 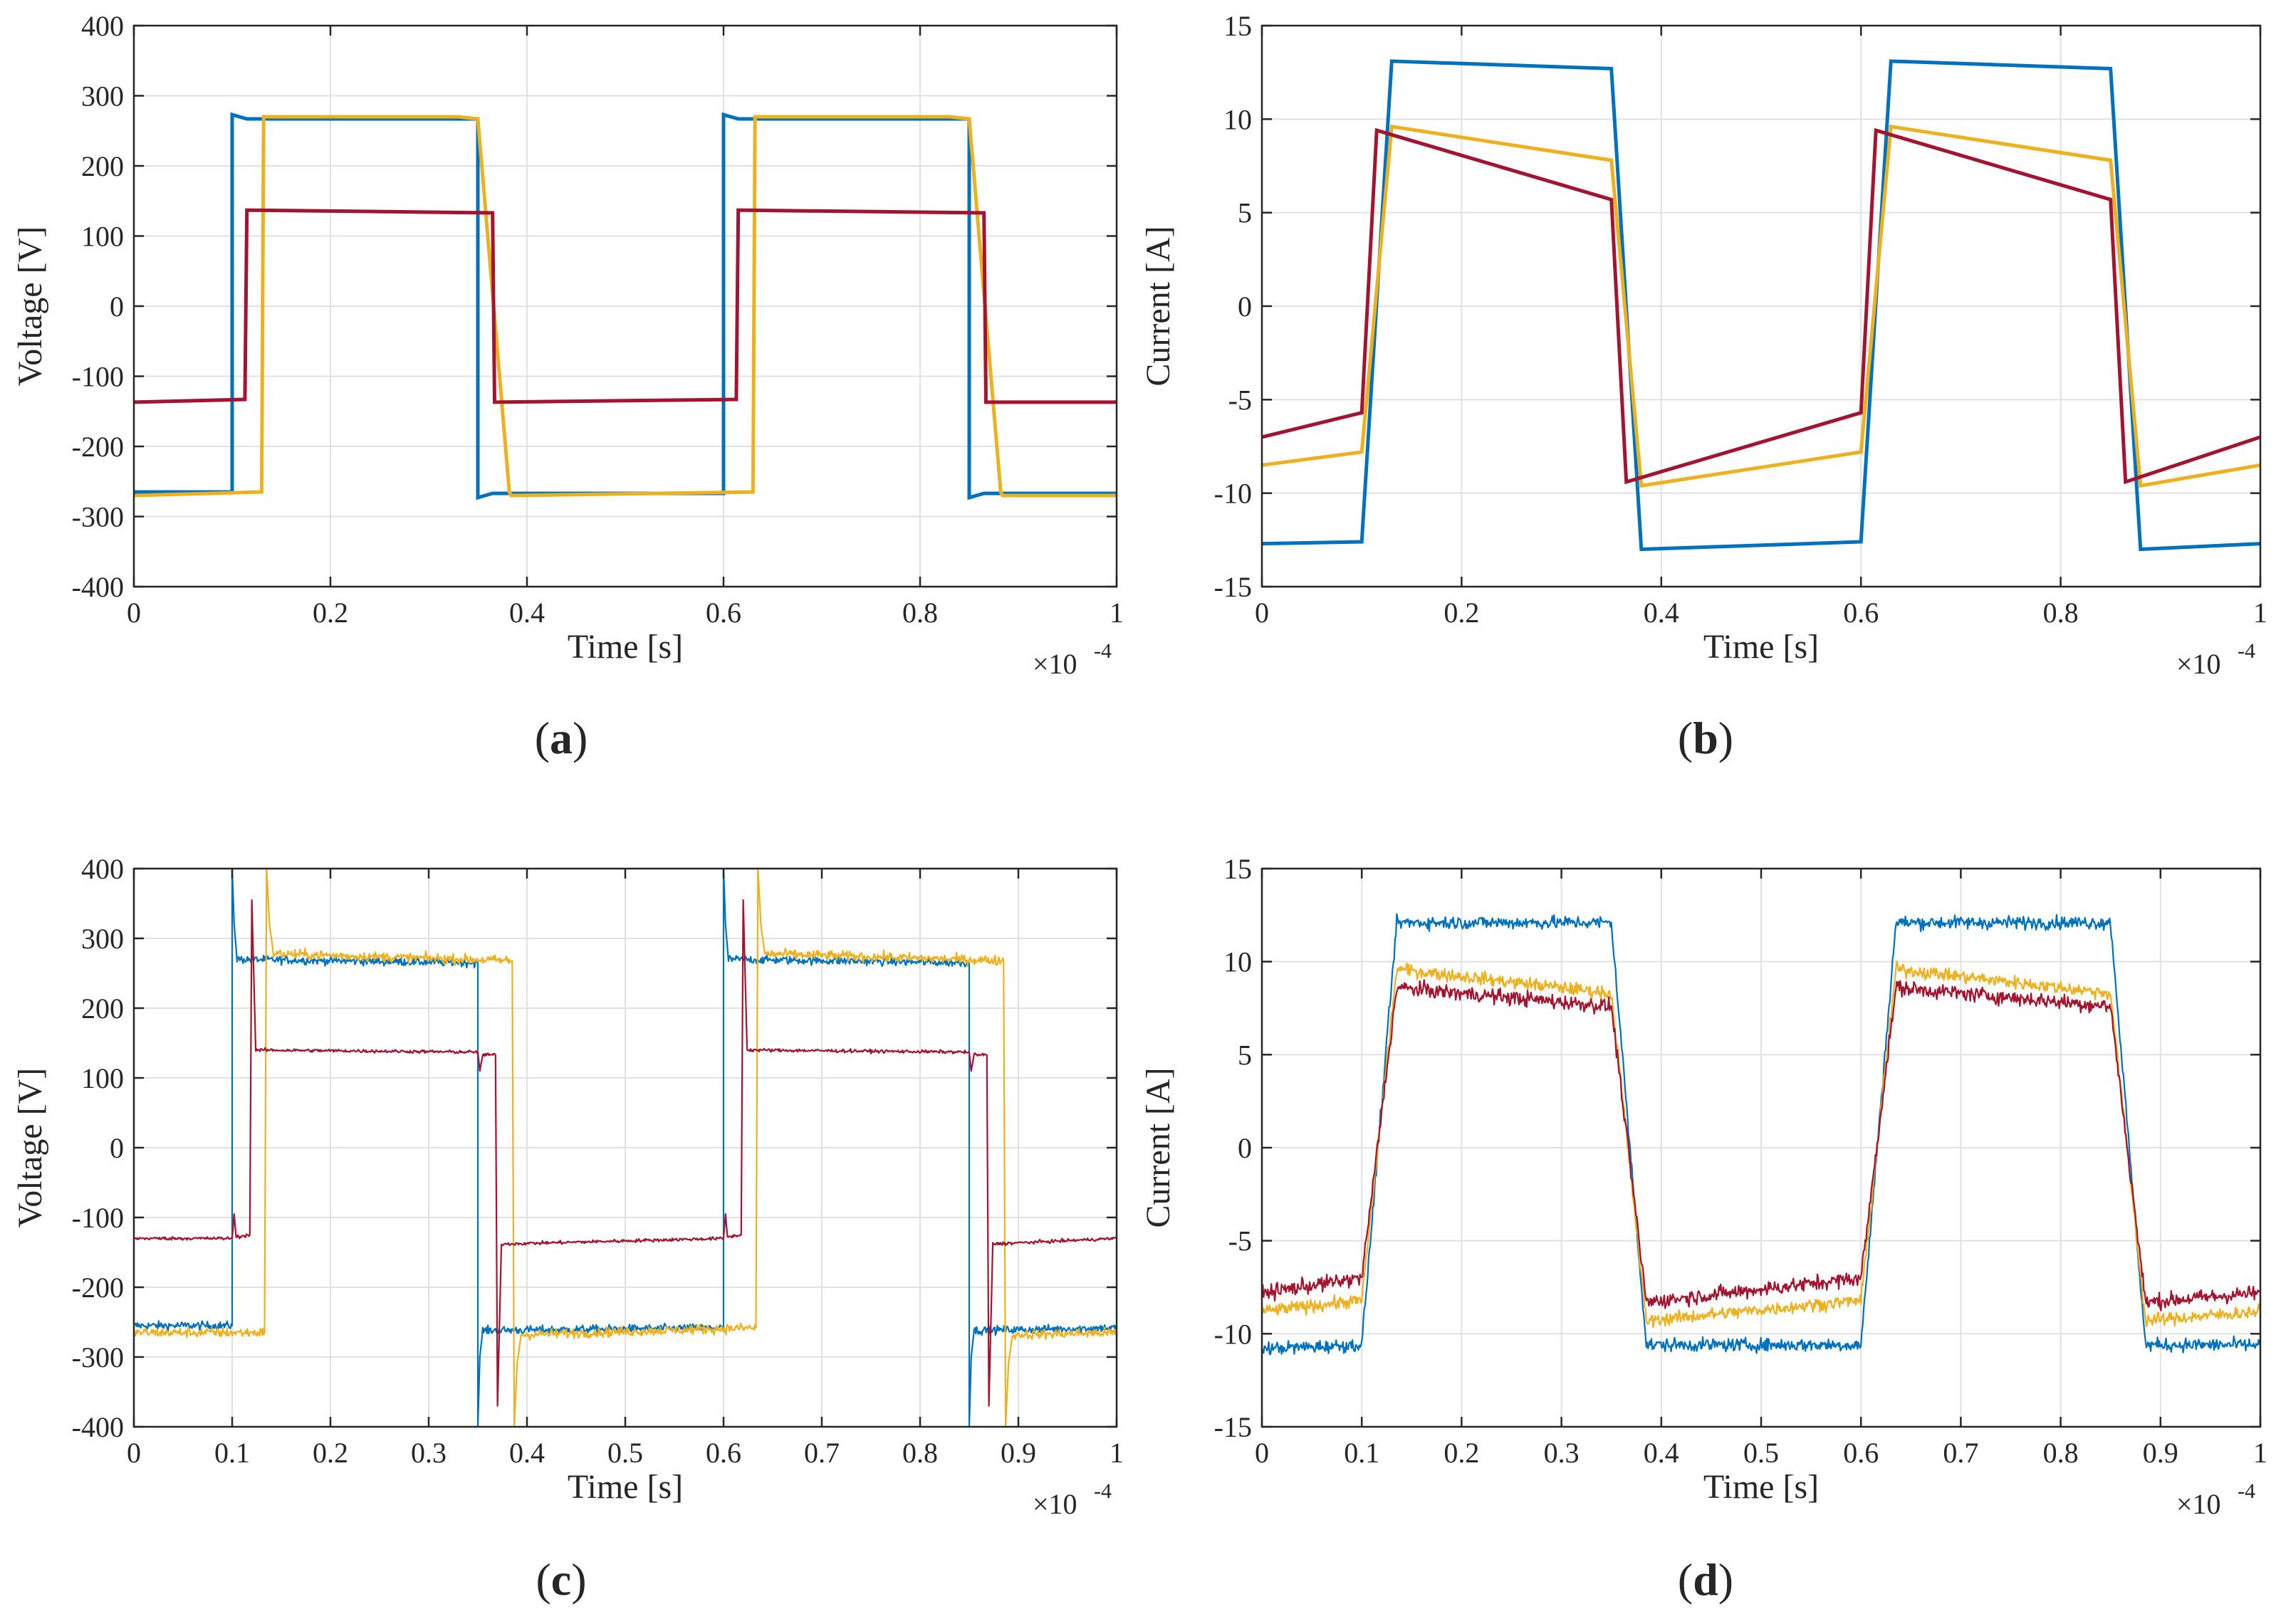 What do you see at coordinates (102, 96) in the screenshot?
I see `y-tick-label: 300` at bounding box center [102, 96].